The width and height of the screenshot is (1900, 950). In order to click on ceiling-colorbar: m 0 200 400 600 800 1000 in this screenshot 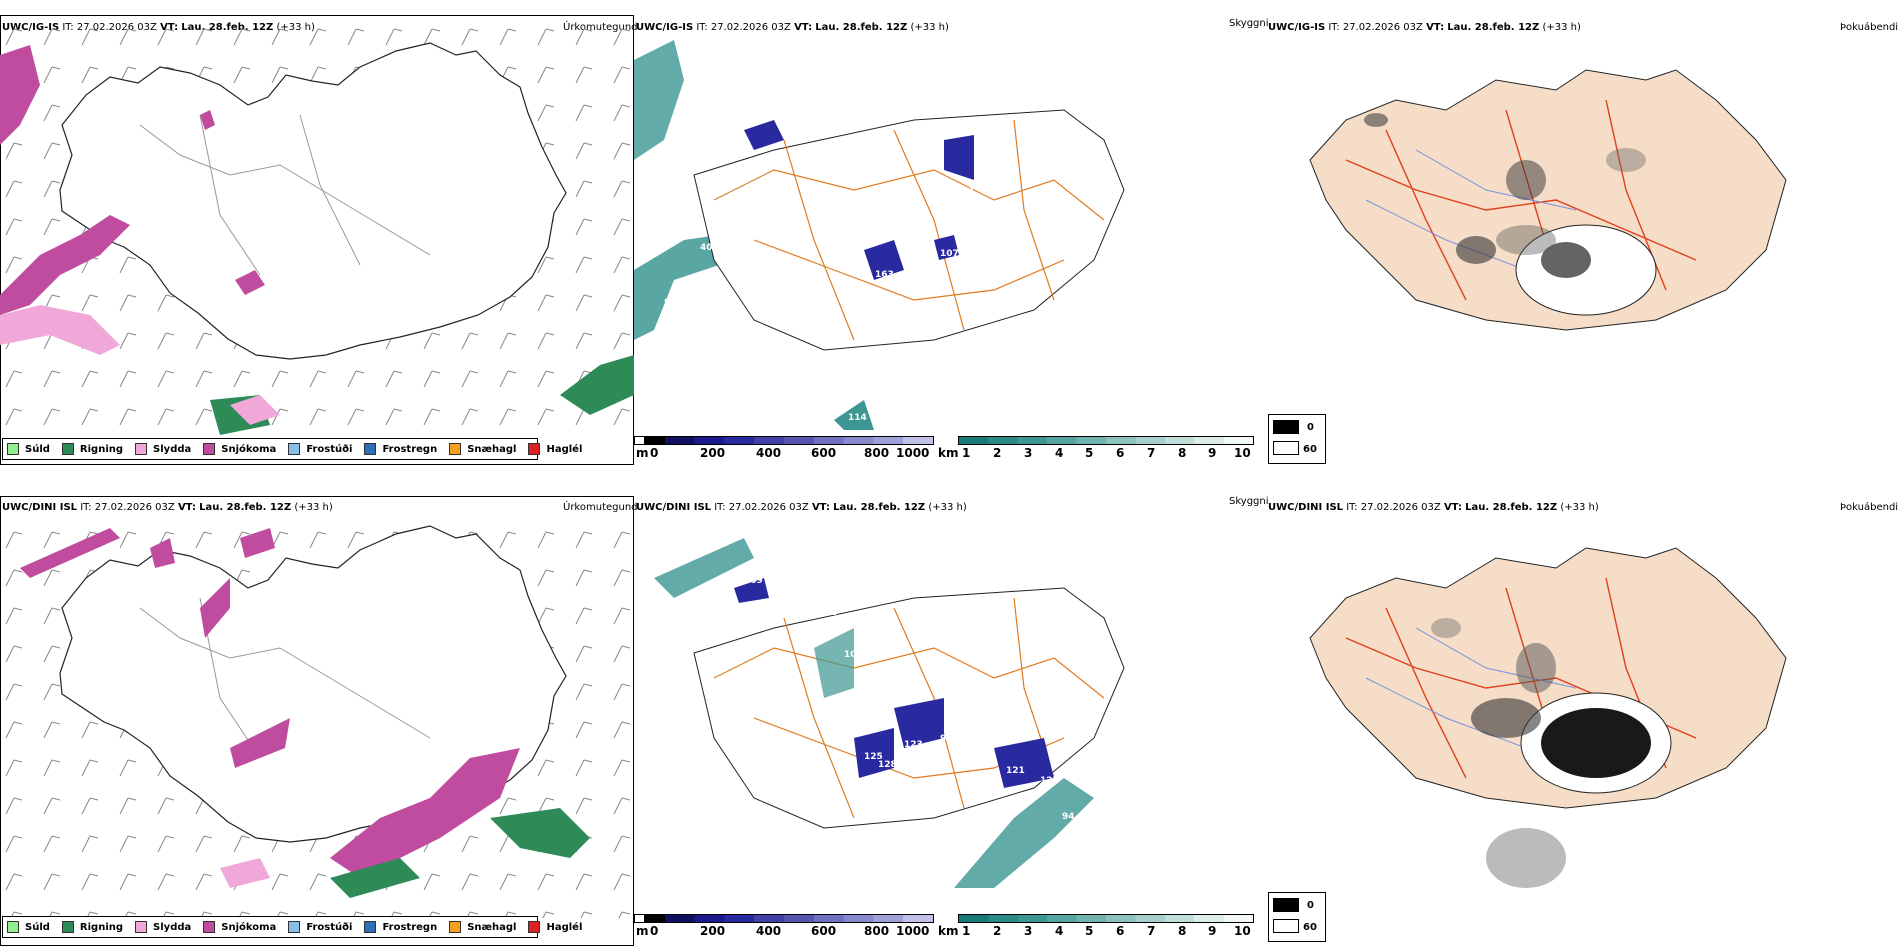, I will do `click(784, 448)`.